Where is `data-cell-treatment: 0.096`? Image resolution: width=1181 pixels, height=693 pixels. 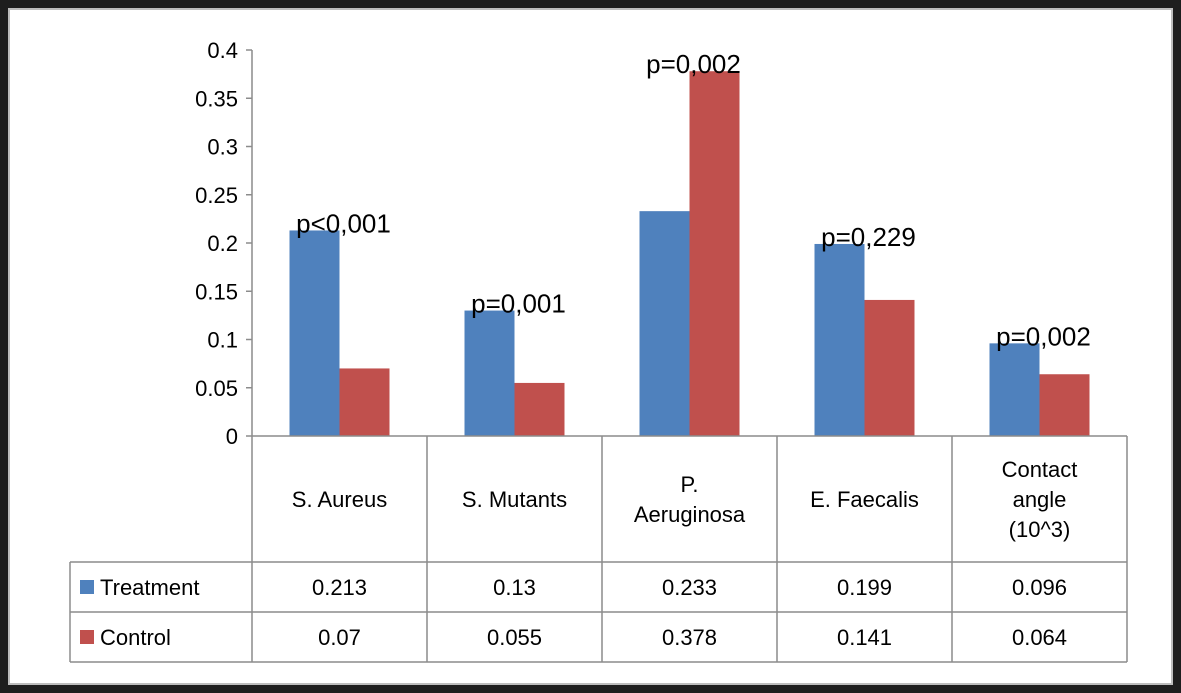
data-cell-treatment: 0.096 is located at coordinates (1039, 587).